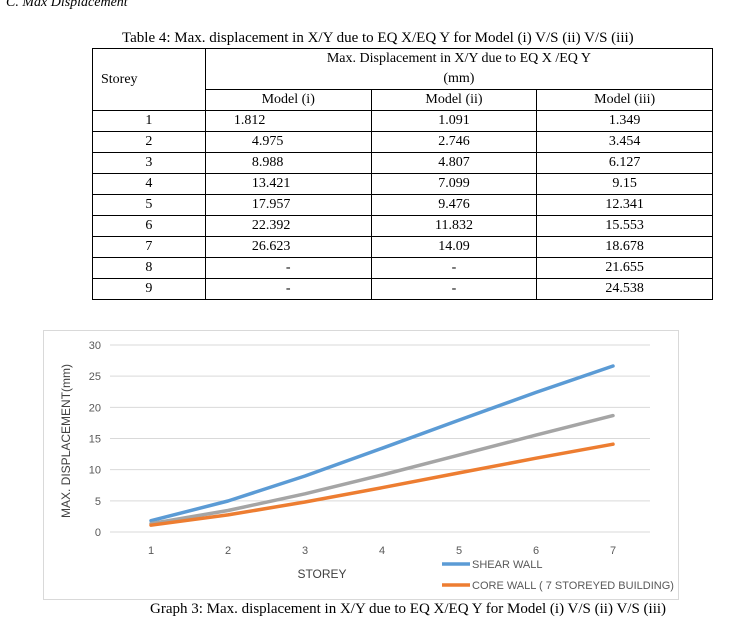 The width and height of the screenshot is (733, 626). What do you see at coordinates (149, 289) in the screenshot?
I see `storey-cell: 9` at bounding box center [149, 289].